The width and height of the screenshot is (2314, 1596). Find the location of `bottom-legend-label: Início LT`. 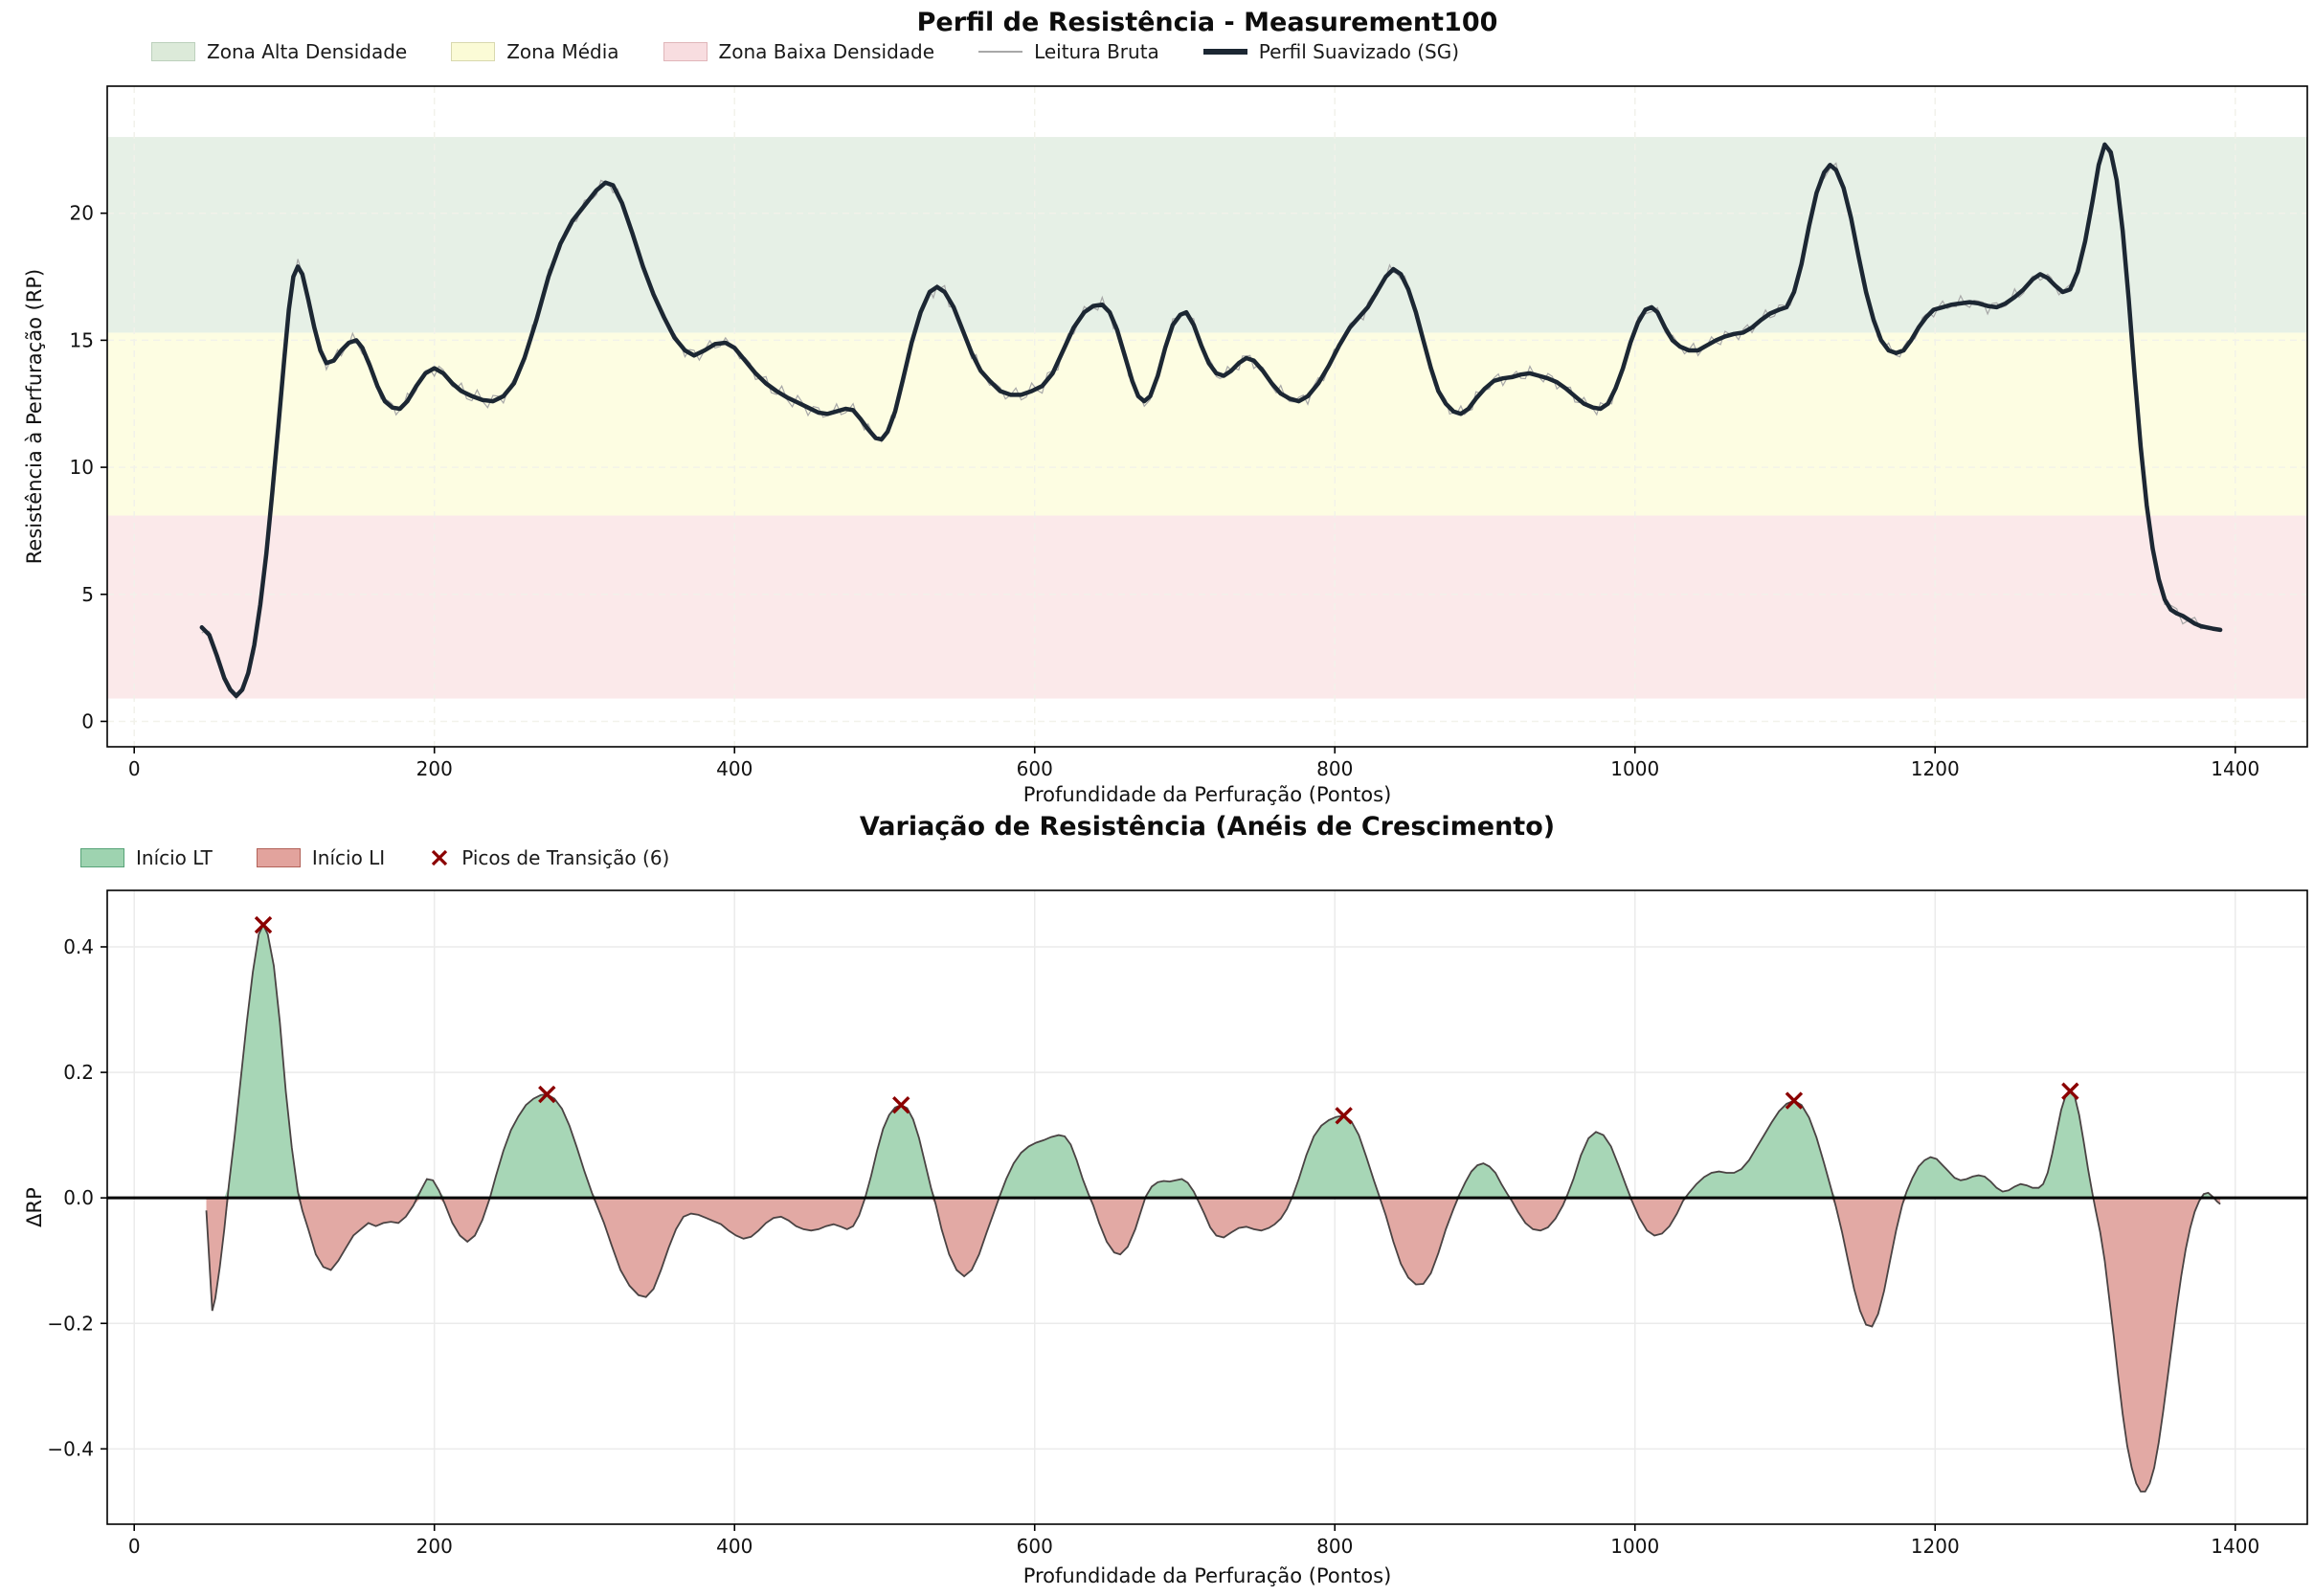

bottom-legend-label: Início LT is located at coordinates (174, 857).